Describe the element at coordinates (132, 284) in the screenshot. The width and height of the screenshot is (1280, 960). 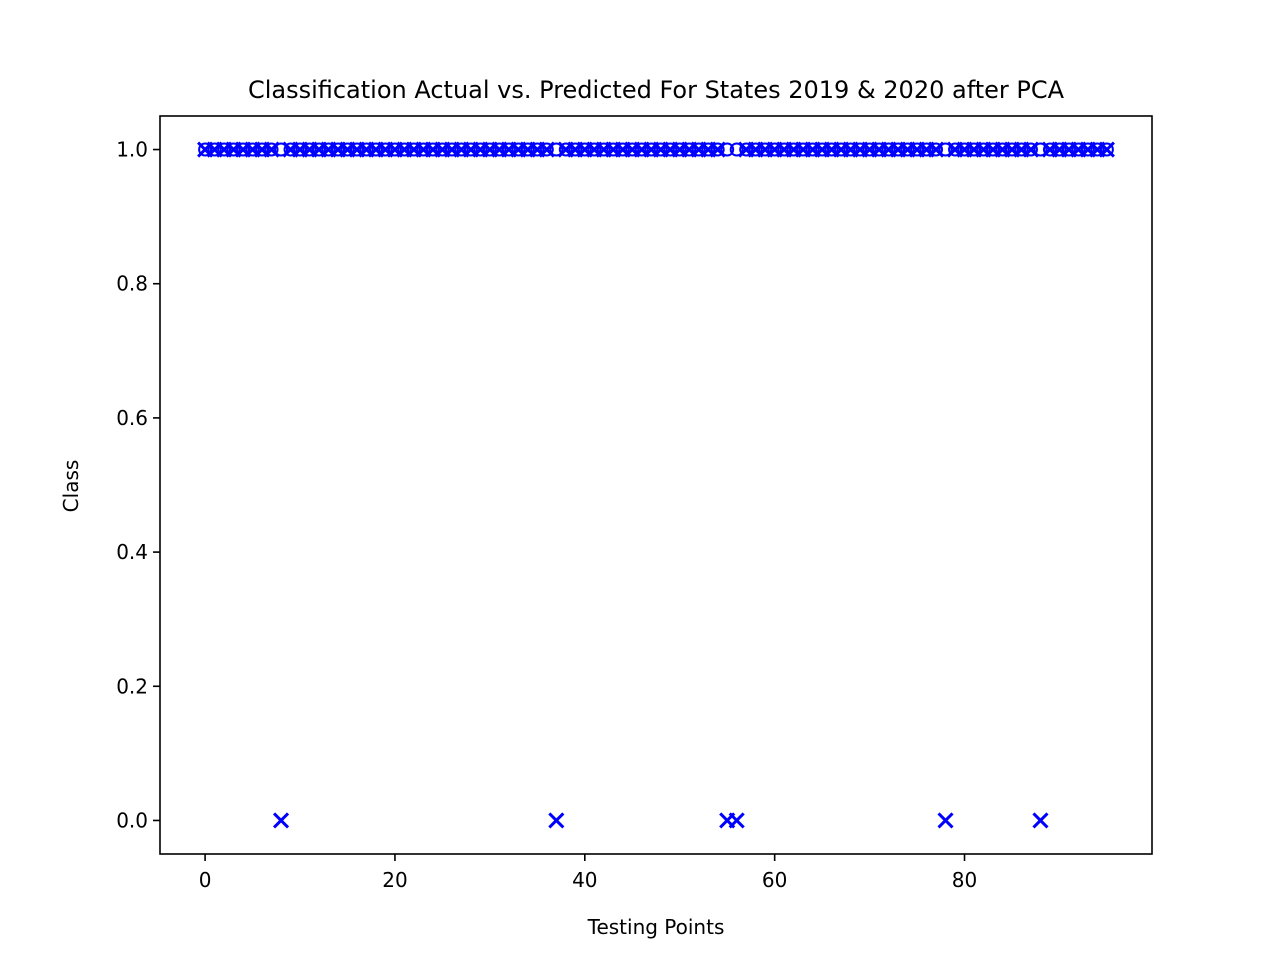
I see `y-tick-label: 0.8` at that location.